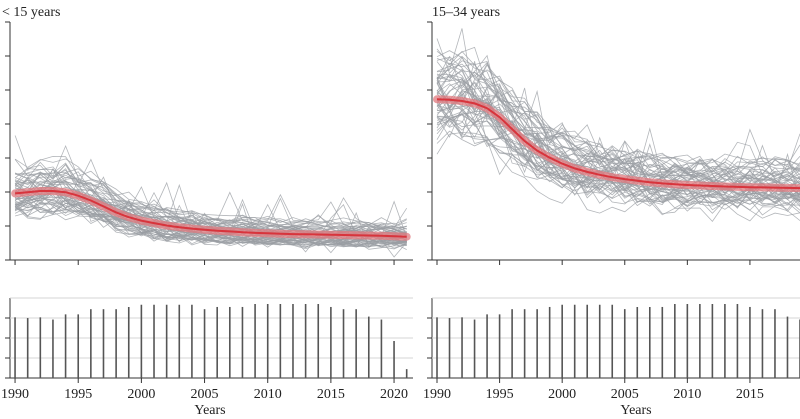  I want to click on x-axis-title-under-15: Years, so click(209, 410).